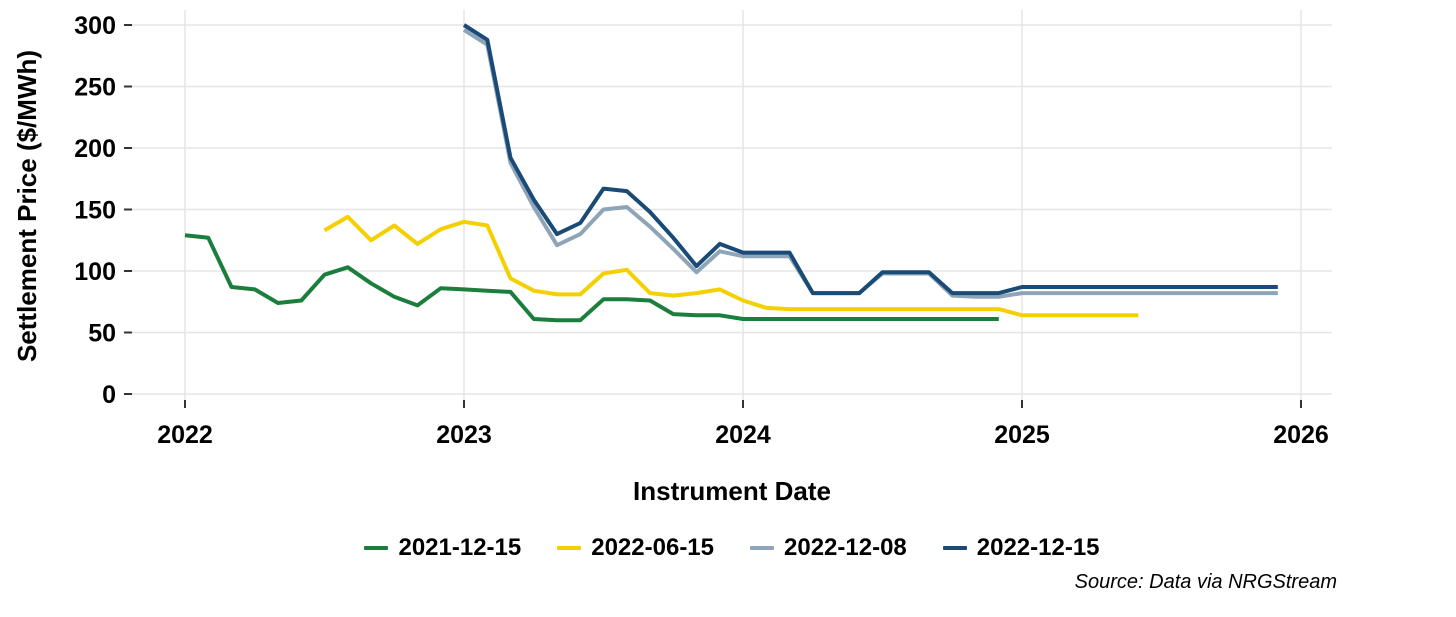 The width and height of the screenshot is (1456, 617). What do you see at coordinates (95, 149) in the screenshot?
I see `y-tick-label-200: 200` at bounding box center [95, 149].